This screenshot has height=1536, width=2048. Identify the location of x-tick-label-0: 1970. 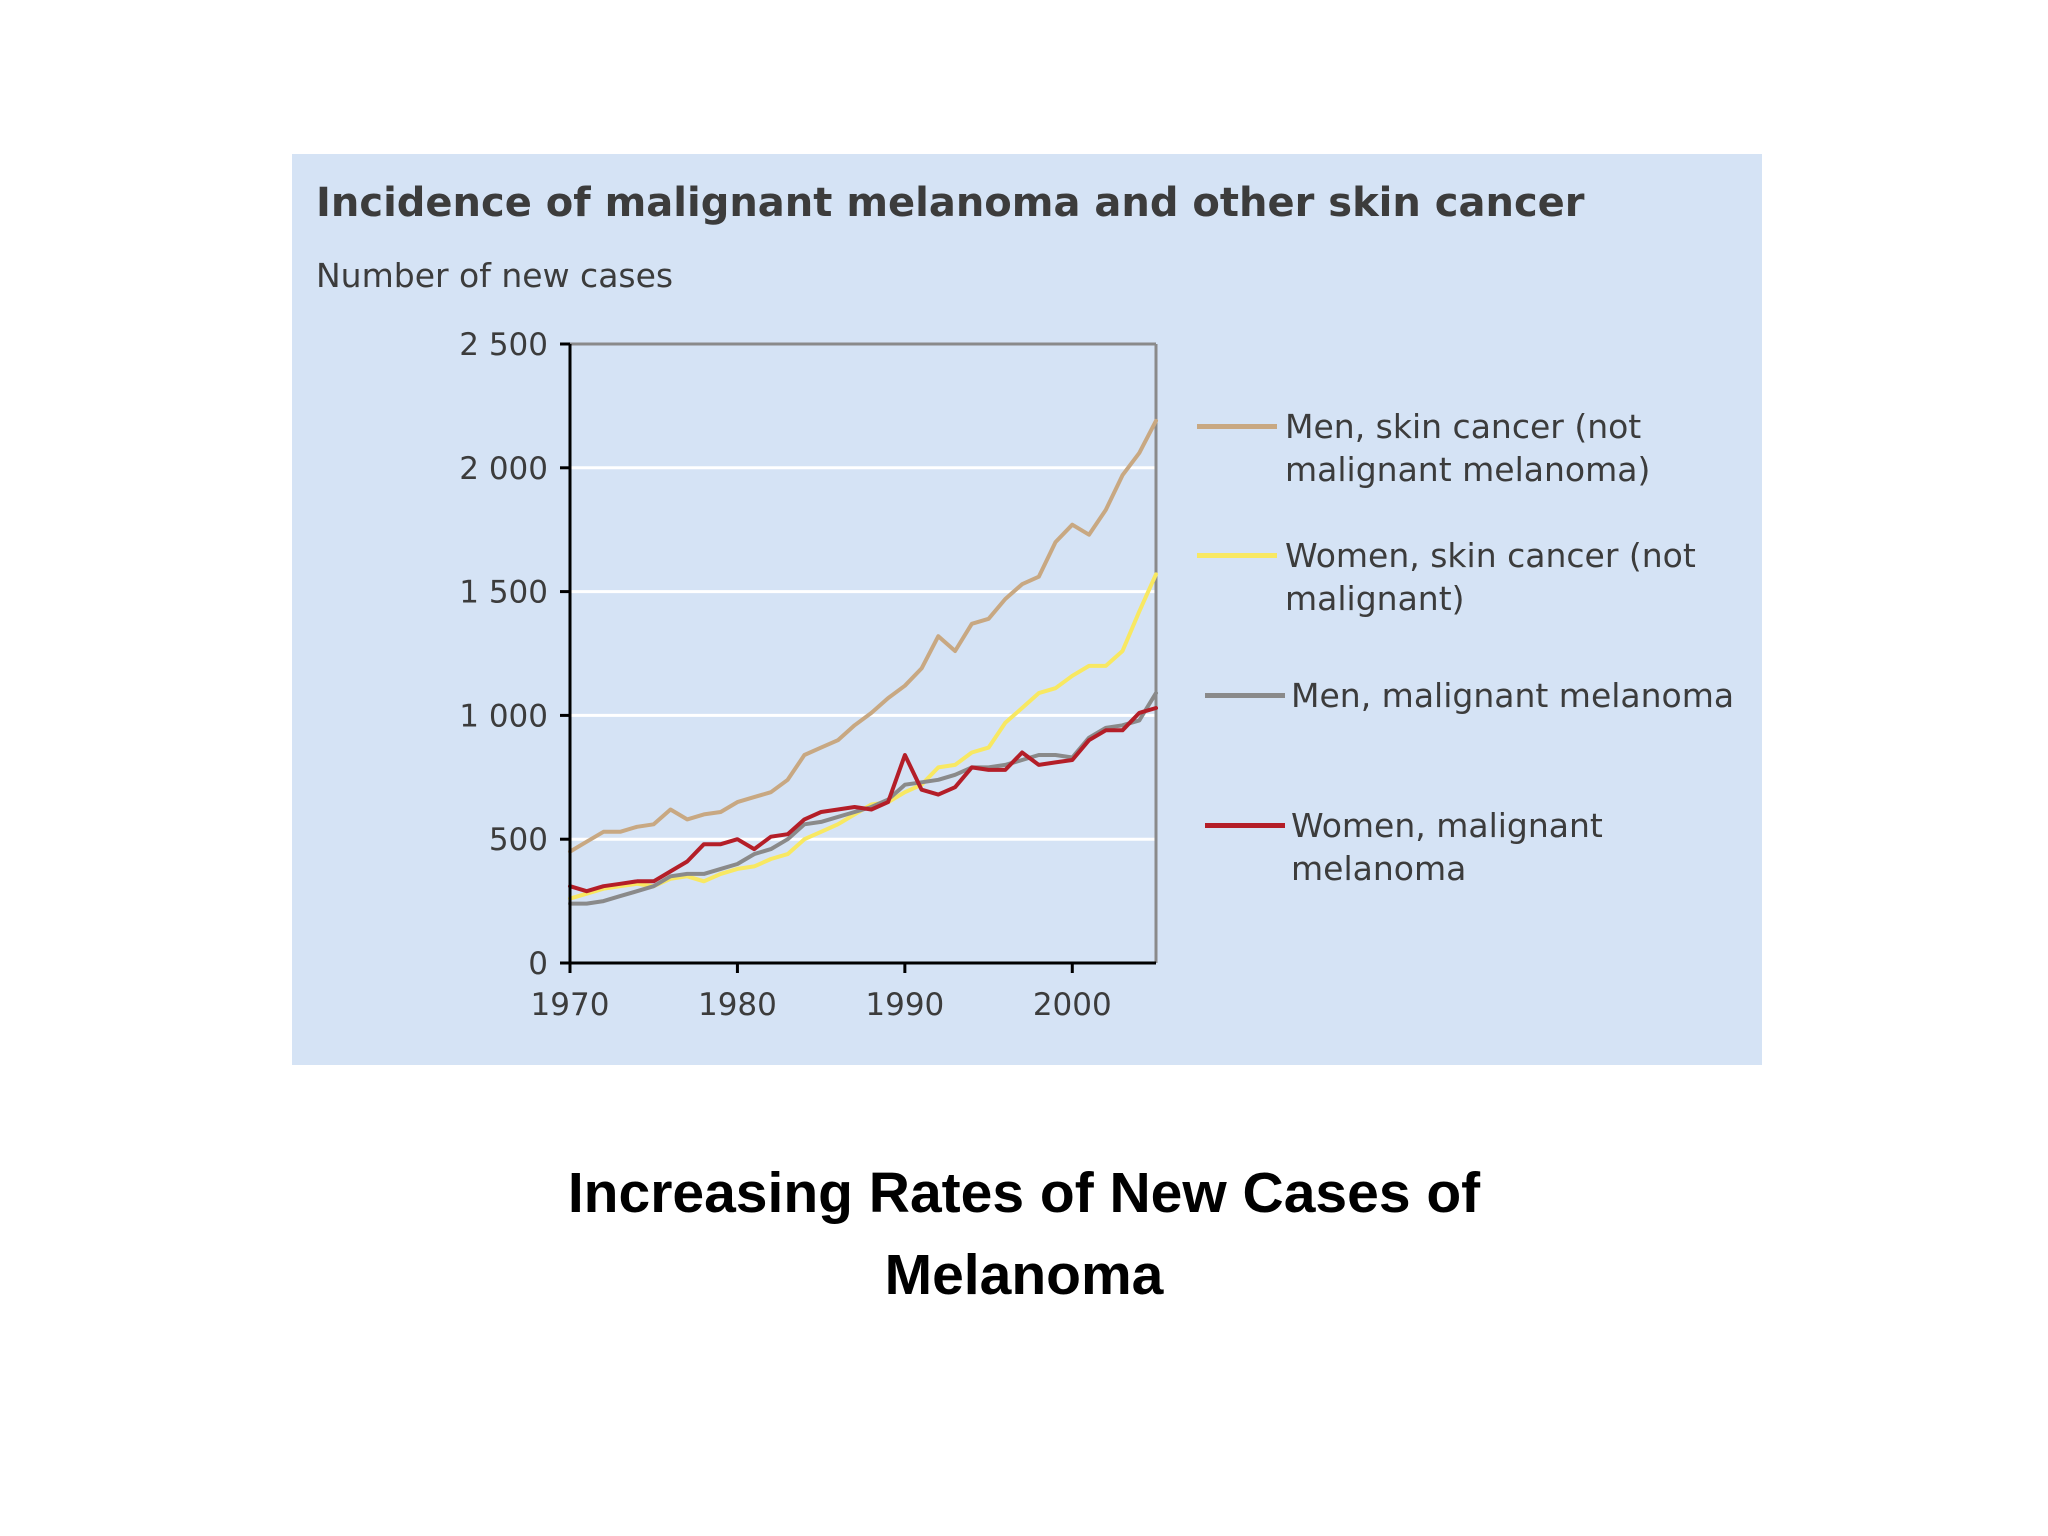
(570, 1005).